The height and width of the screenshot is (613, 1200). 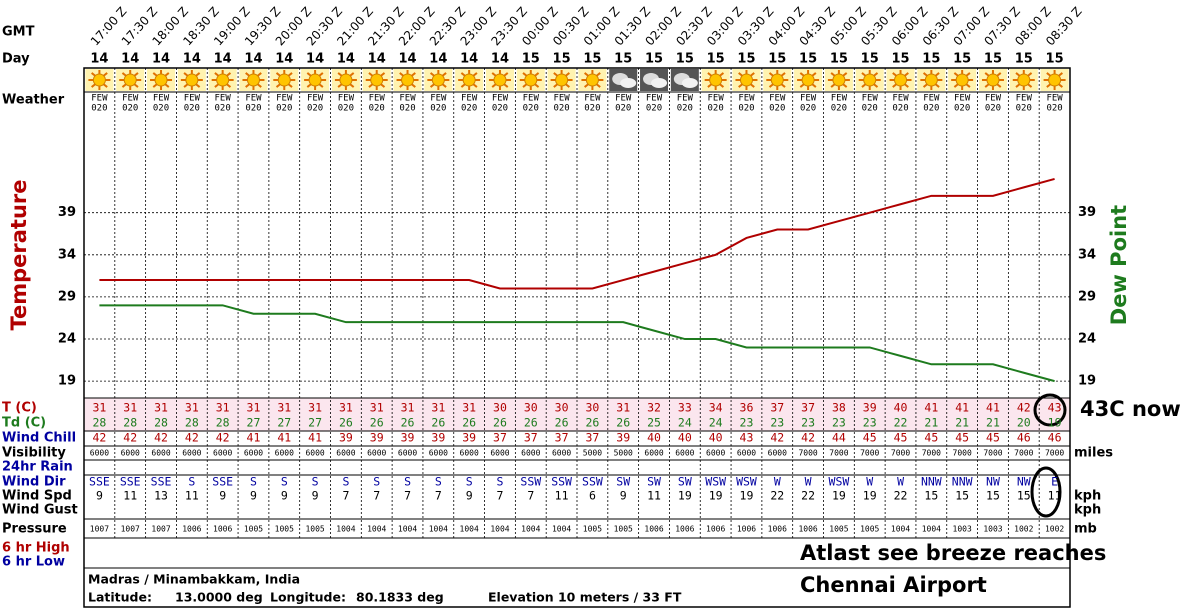 What do you see at coordinates (18, 32) in the screenshot?
I see `gmt-label: GMT` at bounding box center [18, 32].